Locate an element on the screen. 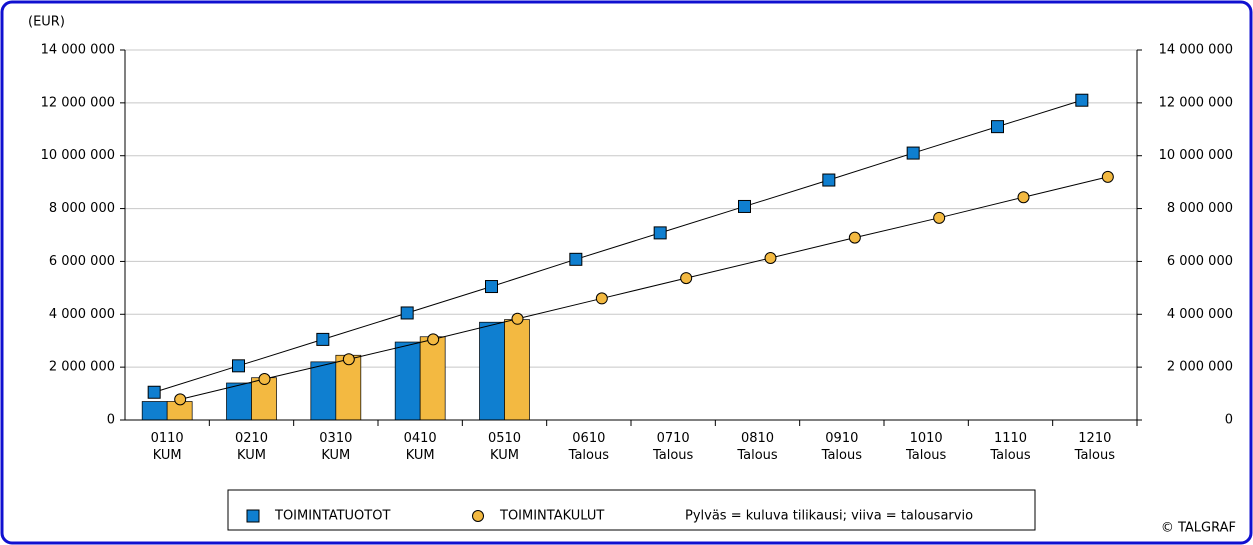 This screenshot has height=545, width=1253. y2-tick-label: 2 000 000 is located at coordinates (1200, 367).